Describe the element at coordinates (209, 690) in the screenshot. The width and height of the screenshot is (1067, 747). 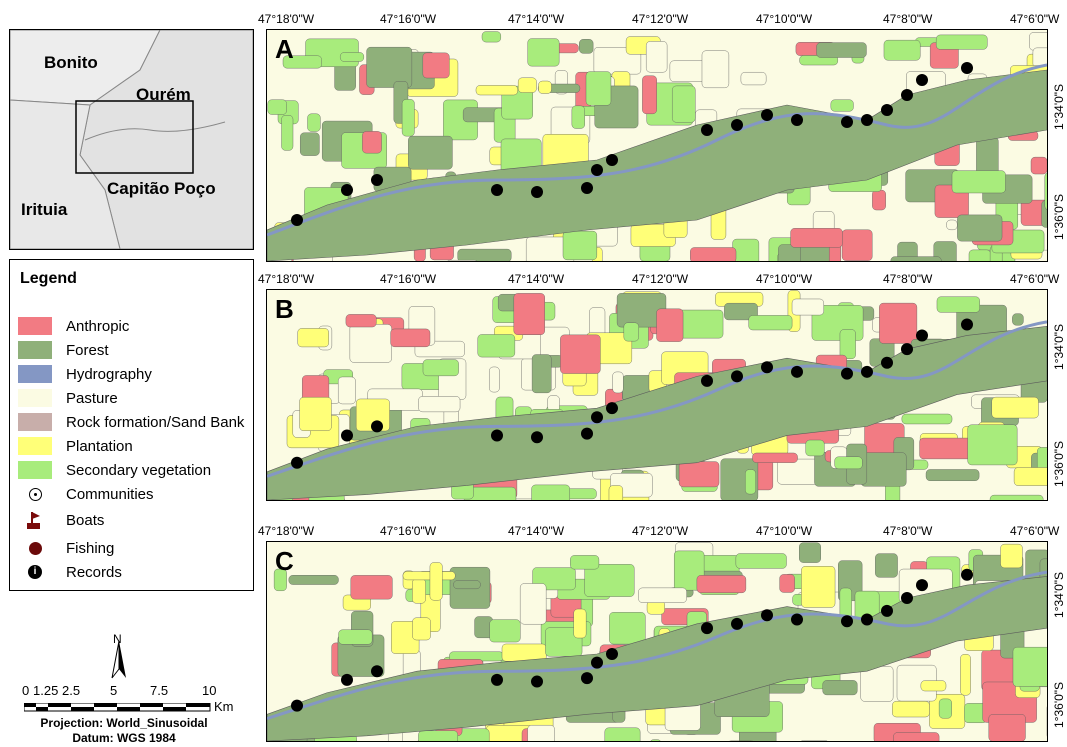
I see `scale-tick: 10` at that location.